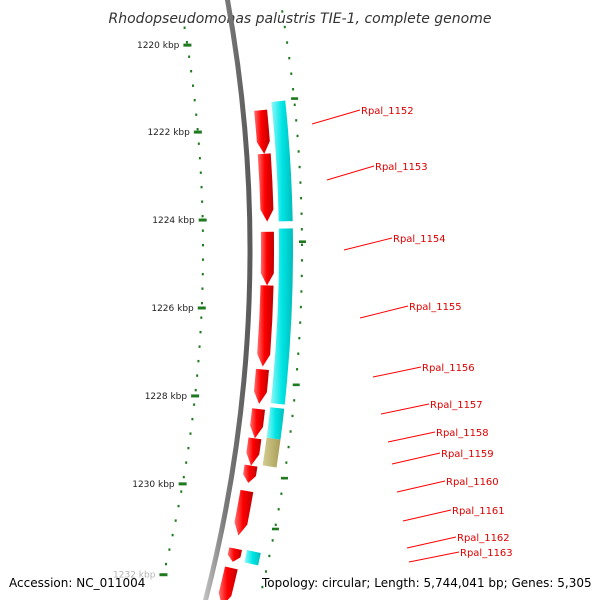  I want to click on misc-feature-block, so click(271, 452).